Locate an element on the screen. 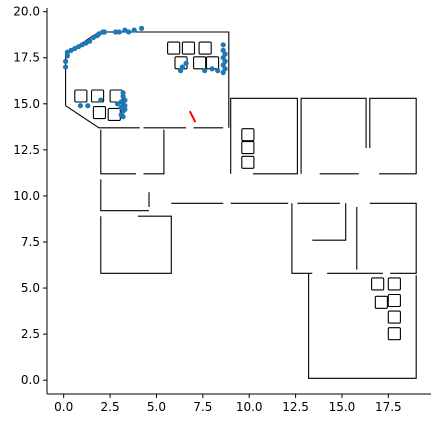  y-tick-label: 2.5 is located at coordinates (30, 334).